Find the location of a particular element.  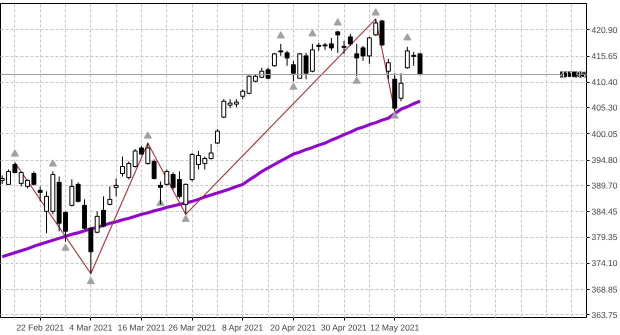

y-tick-label: 384.45 is located at coordinates (605, 211).